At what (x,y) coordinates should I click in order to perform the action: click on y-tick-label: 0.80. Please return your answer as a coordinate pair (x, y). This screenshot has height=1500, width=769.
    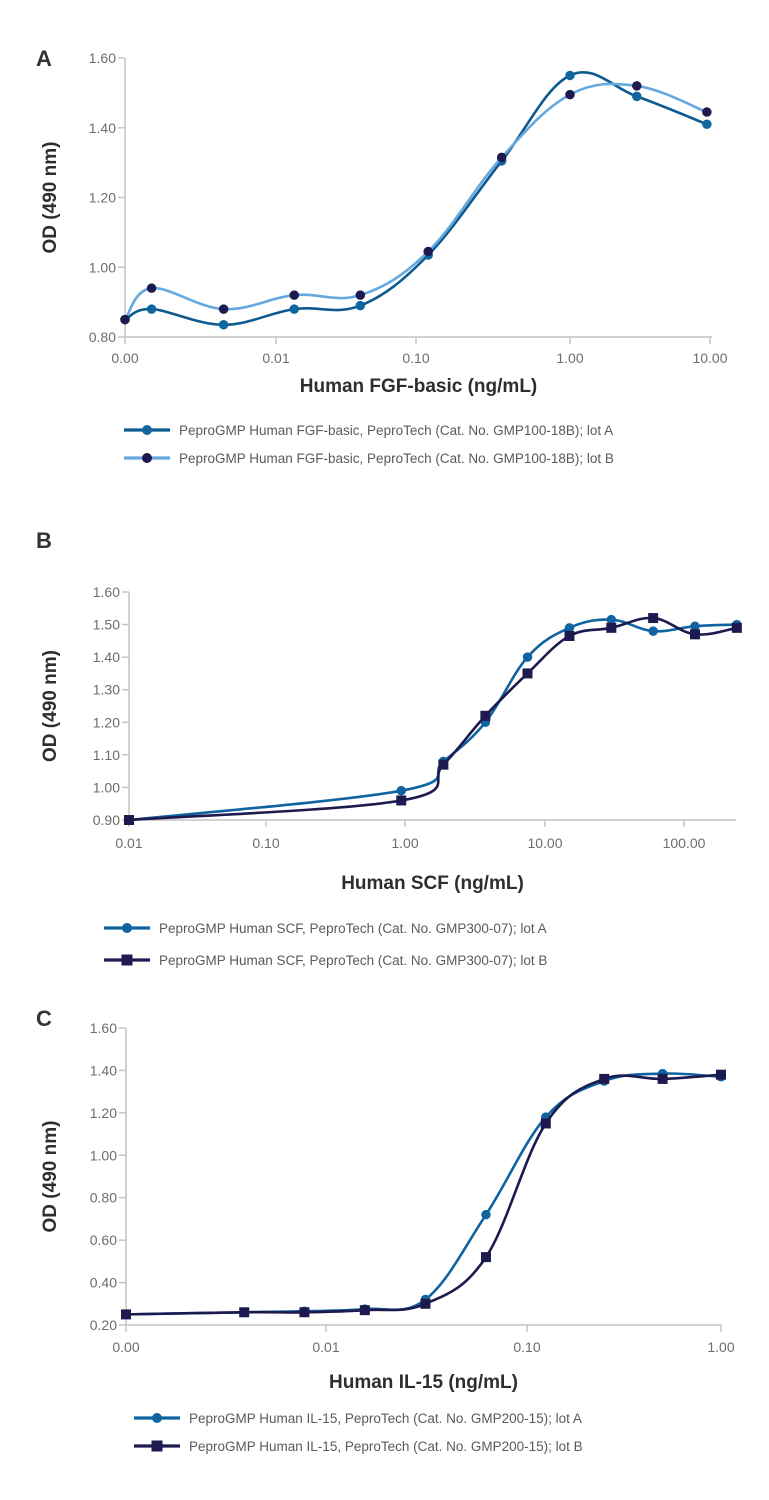
    Looking at the image, I should click on (103, 1198).